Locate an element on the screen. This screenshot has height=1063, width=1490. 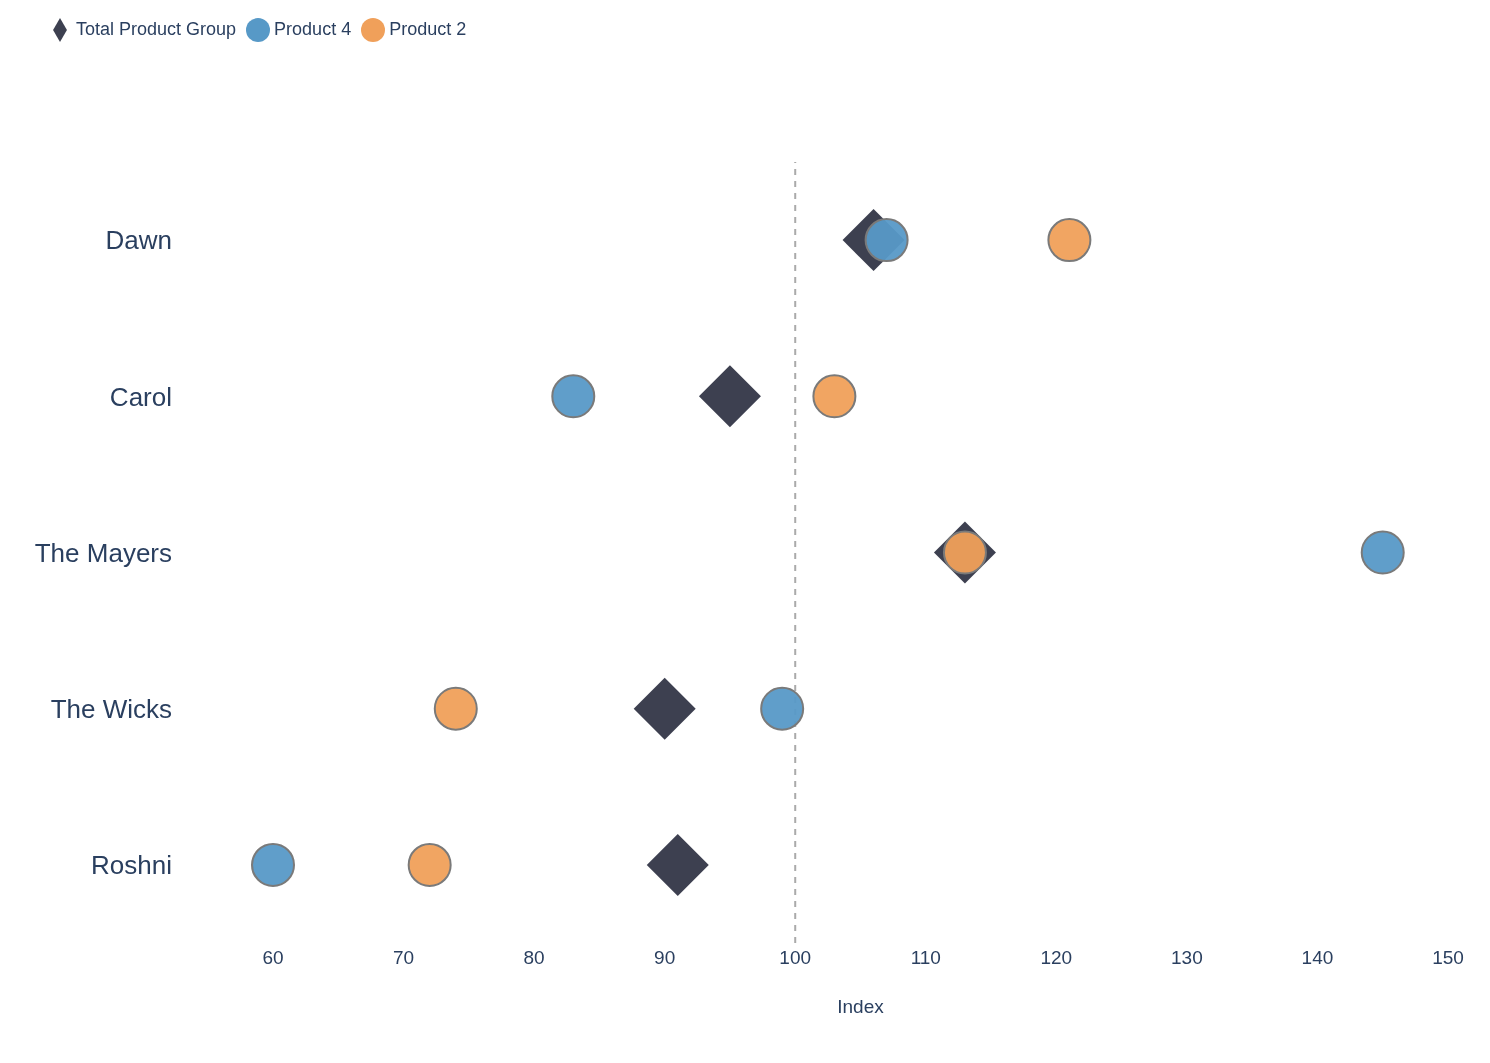
x-tick-label: 130 is located at coordinates (1187, 958).